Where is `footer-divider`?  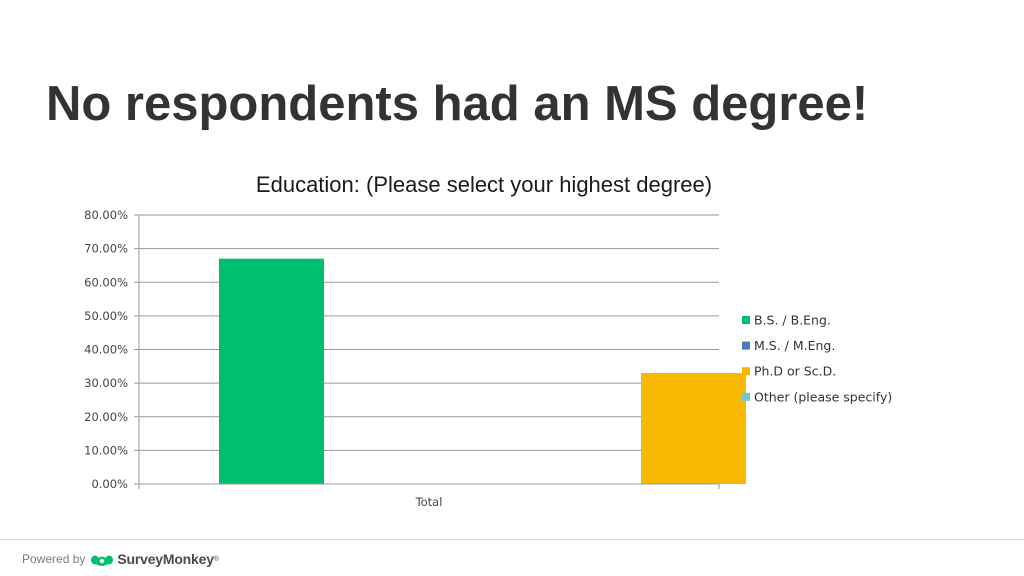 footer-divider is located at coordinates (512, 539).